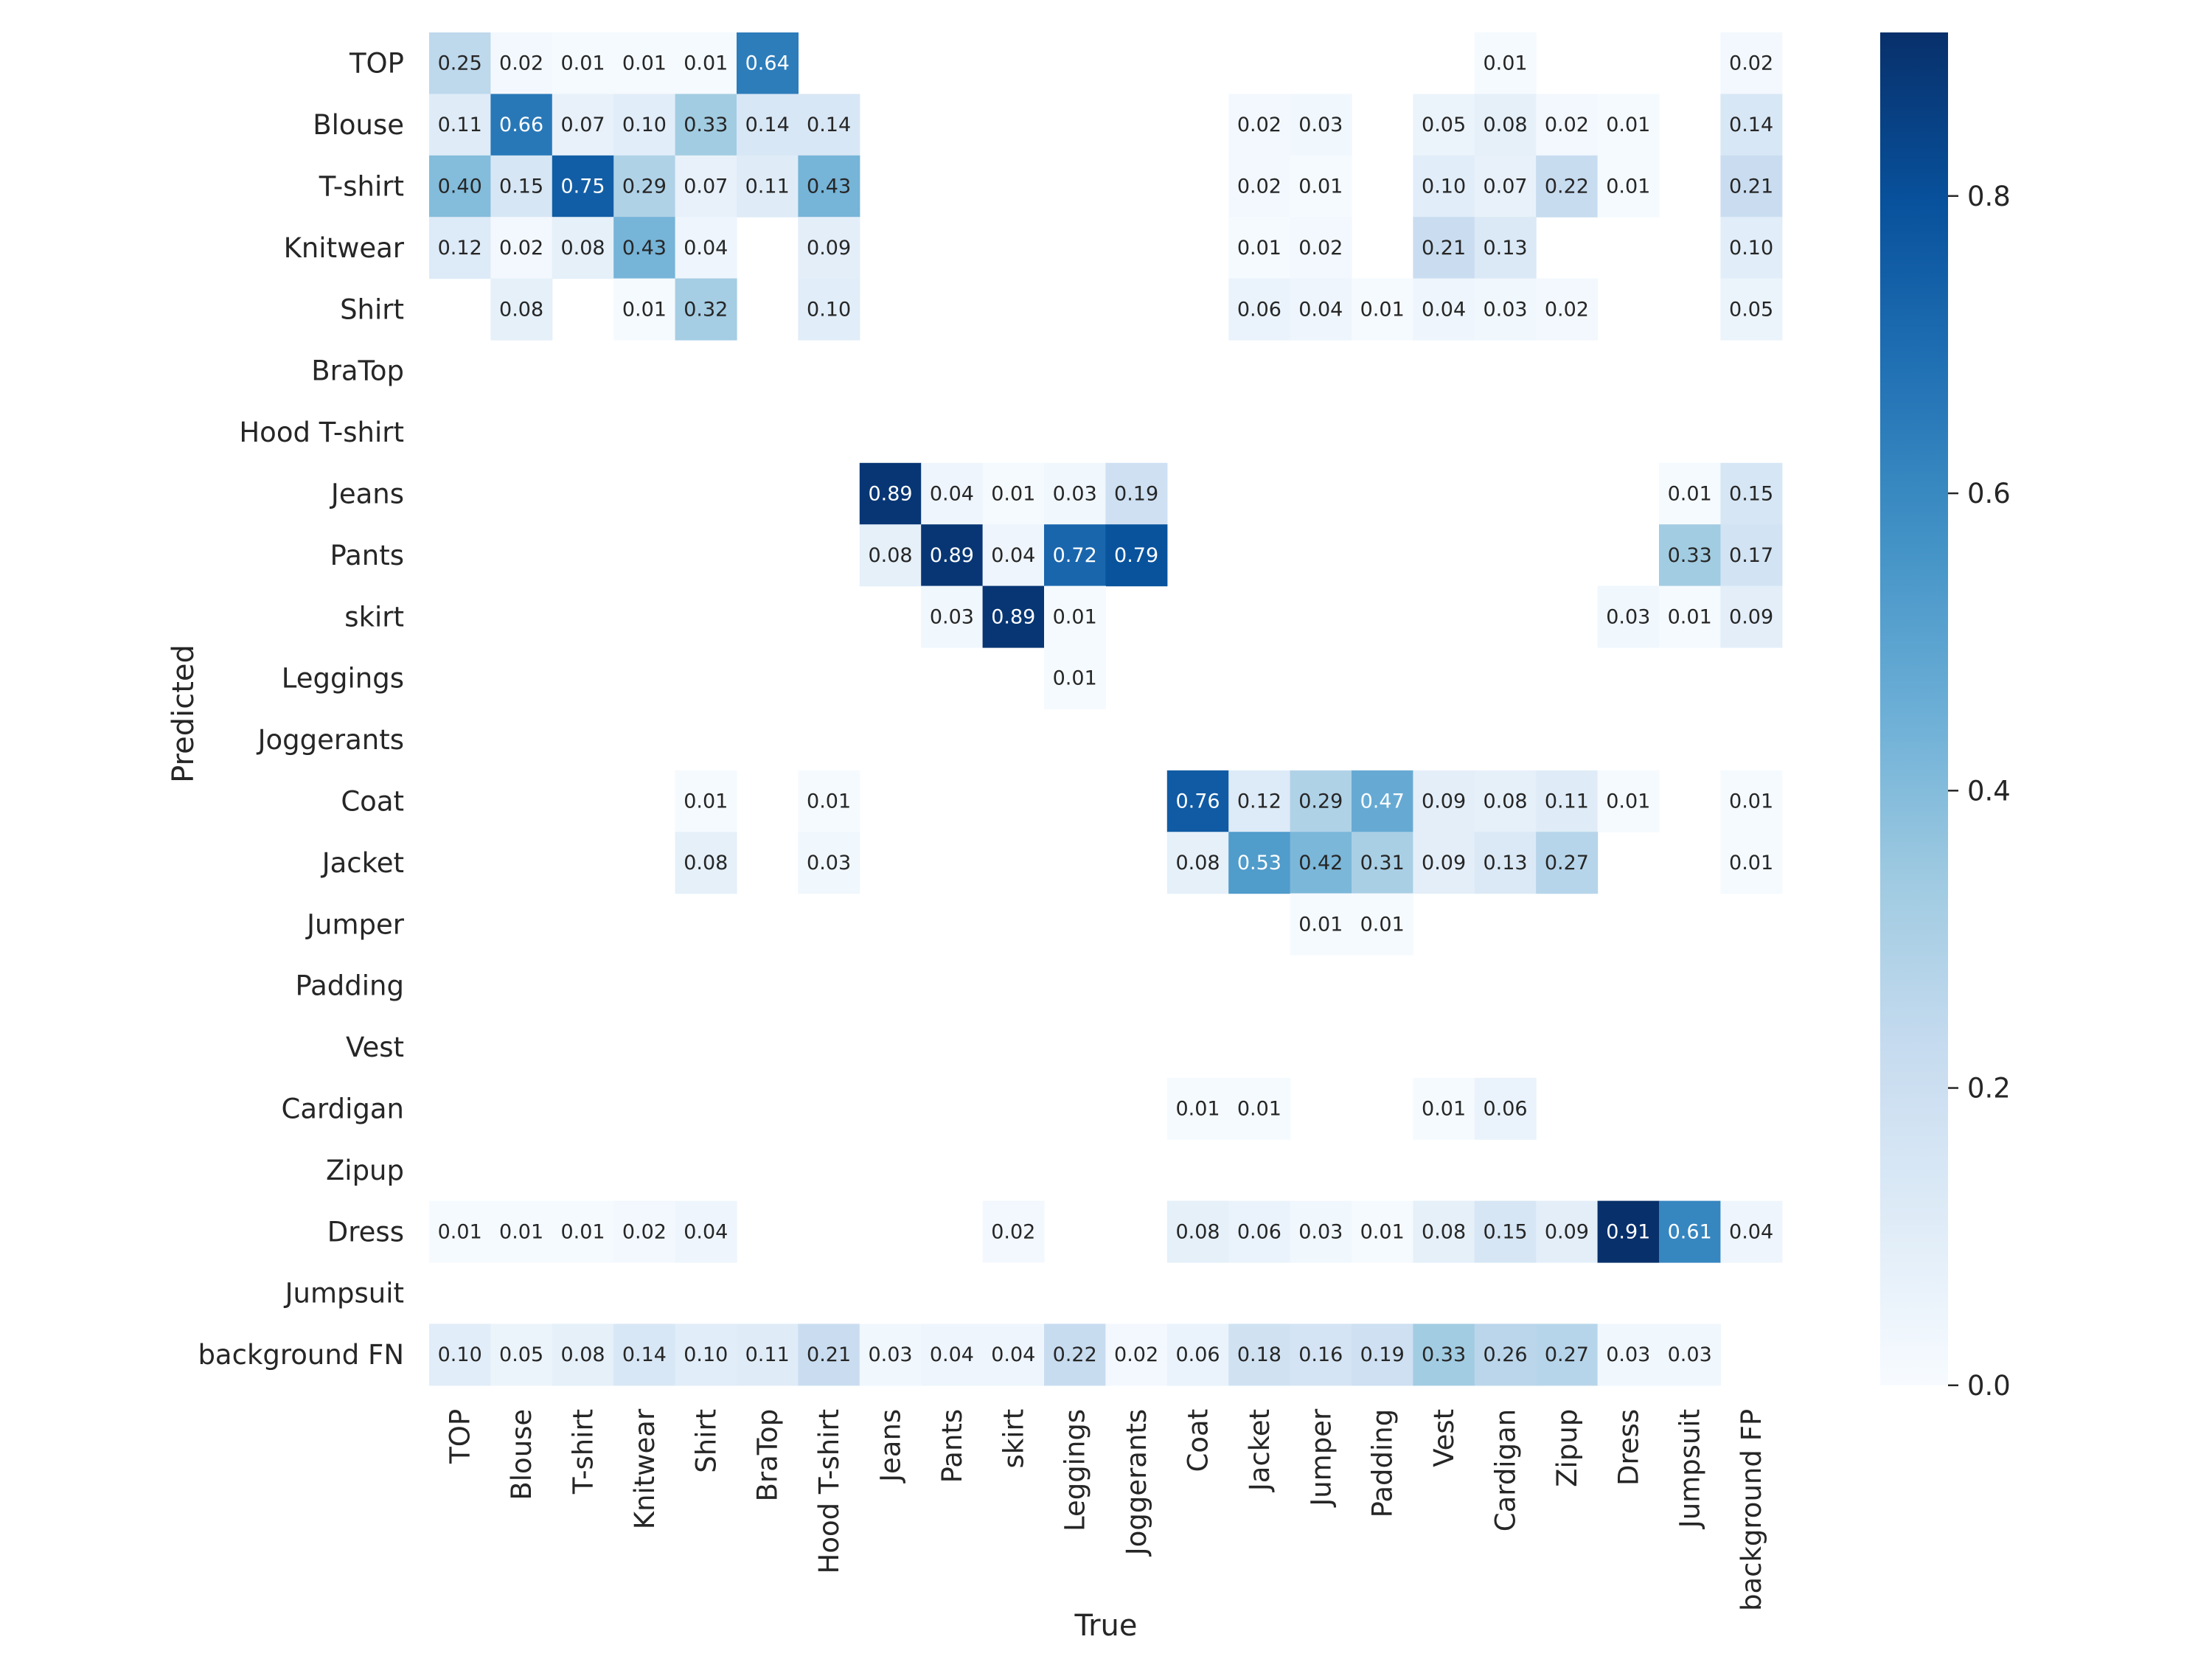 This screenshot has height=1659, width=2212. Describe the element at coordinates (521, 309) in the screenshot. I see `heatmap-cell-value: 0.08` at that location.